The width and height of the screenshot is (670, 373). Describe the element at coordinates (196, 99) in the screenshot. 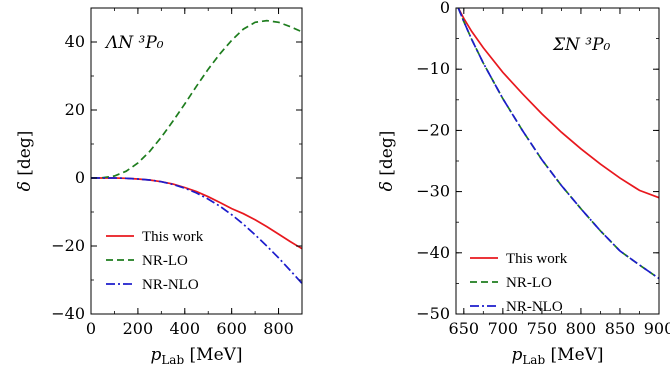

I see `series-line-nr-lo` at that location.